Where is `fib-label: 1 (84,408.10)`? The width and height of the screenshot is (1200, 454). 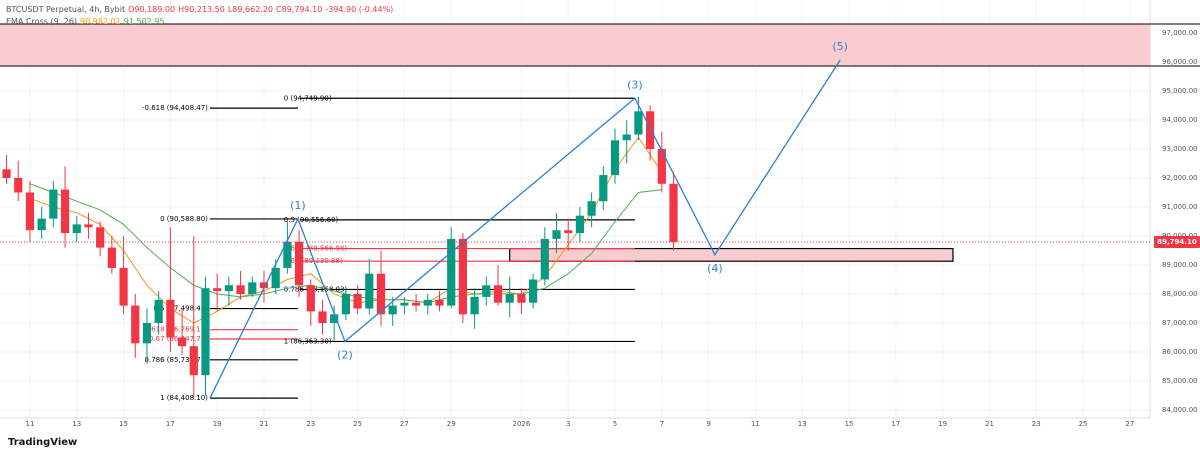
fib-label: 1 (84,408.10) is located at coordinates (184, 398).